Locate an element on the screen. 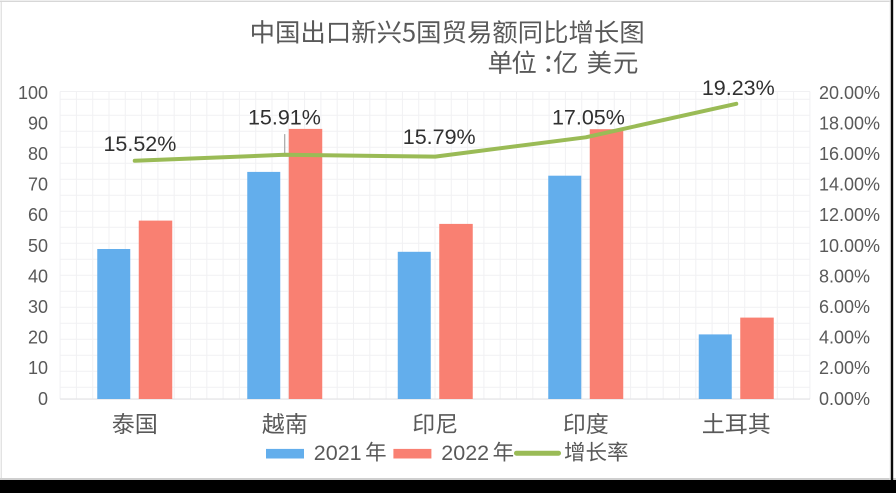 The image size is (896, 493). svg-text: 0.00% is located at coordinates (844, 399).